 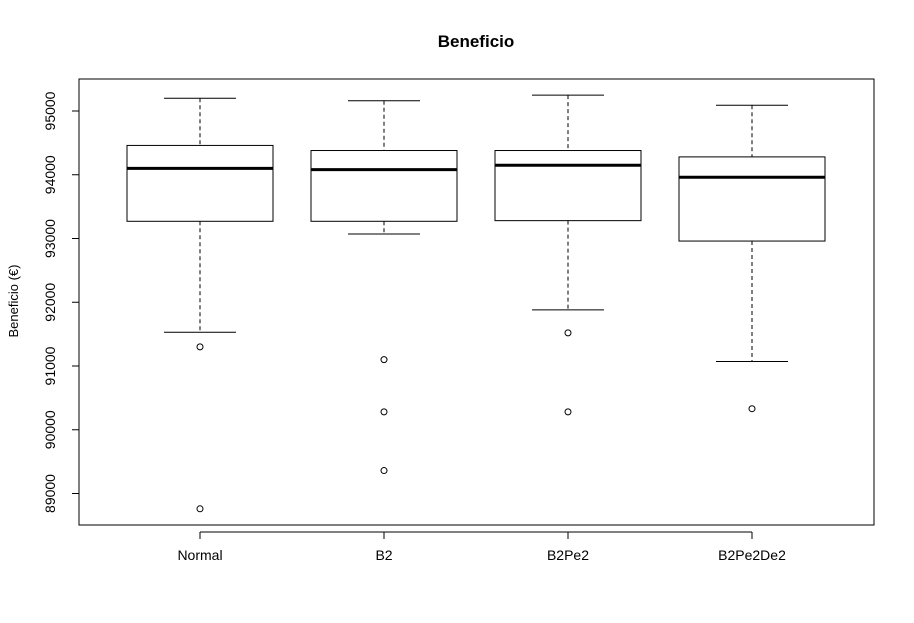 I want to click on y-tick-label: 95000, so click(x=50, y=110).